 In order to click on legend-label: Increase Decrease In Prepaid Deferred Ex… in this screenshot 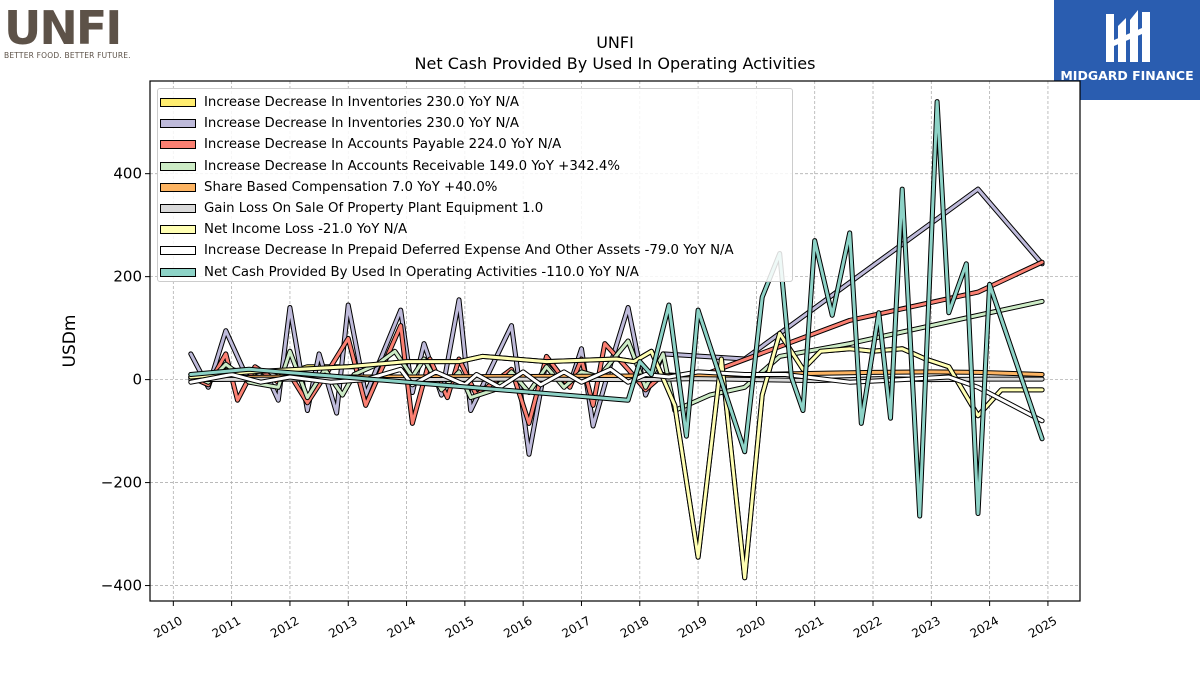, I will do `click(469, 251)`.